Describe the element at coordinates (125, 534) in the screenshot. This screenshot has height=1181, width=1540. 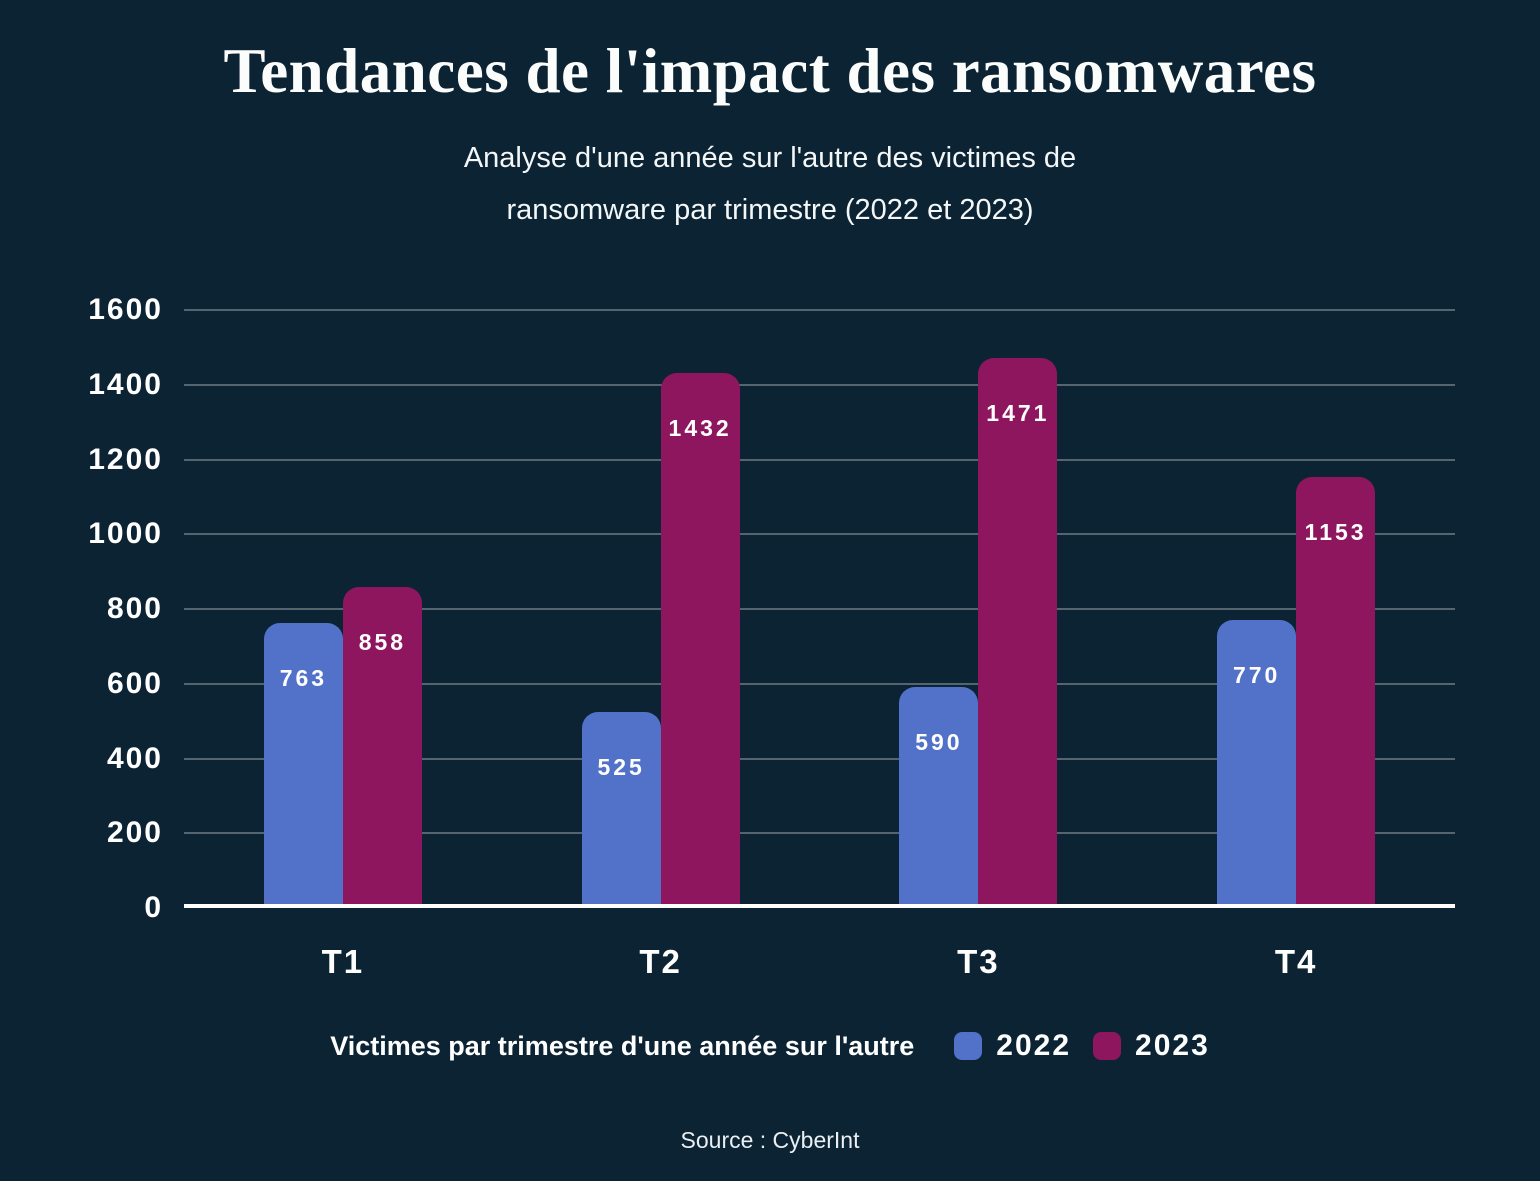
I see `y-tick-label-1000: 1000` at that location.